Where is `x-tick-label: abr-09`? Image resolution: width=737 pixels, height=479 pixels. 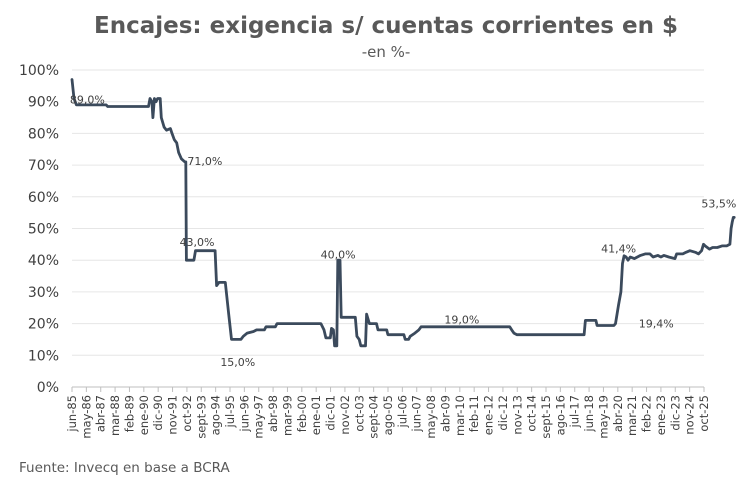 x-tick-label: abr-09 is located at coordinates (445, 413).